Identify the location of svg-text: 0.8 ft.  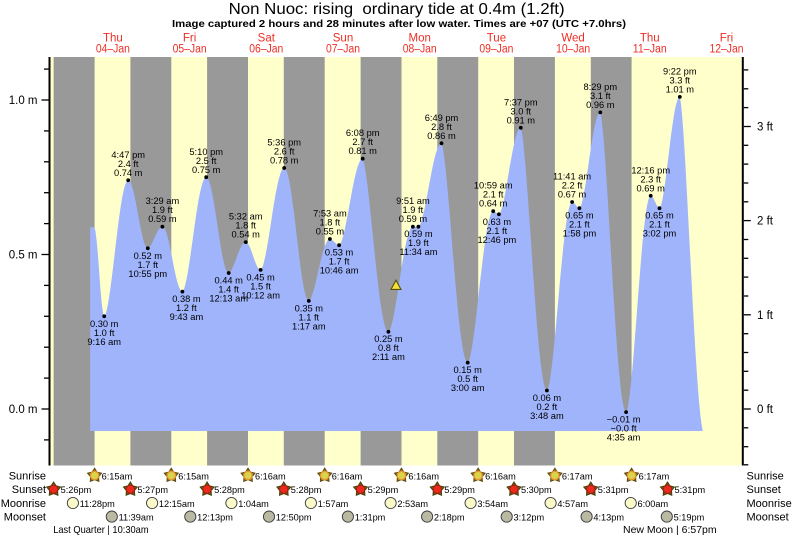
(388, 348).